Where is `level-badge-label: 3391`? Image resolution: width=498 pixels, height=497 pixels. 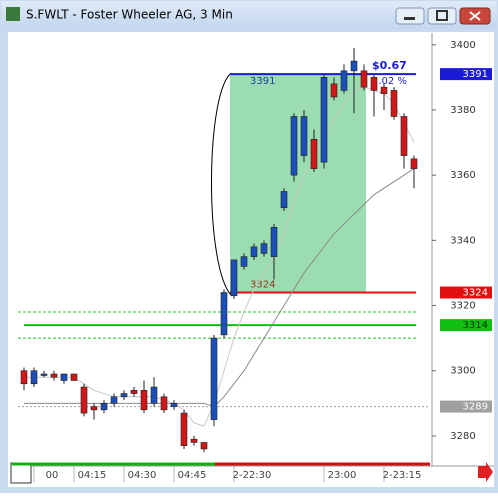 level-badge-label: 3391 is located at coordinates (475, 74).